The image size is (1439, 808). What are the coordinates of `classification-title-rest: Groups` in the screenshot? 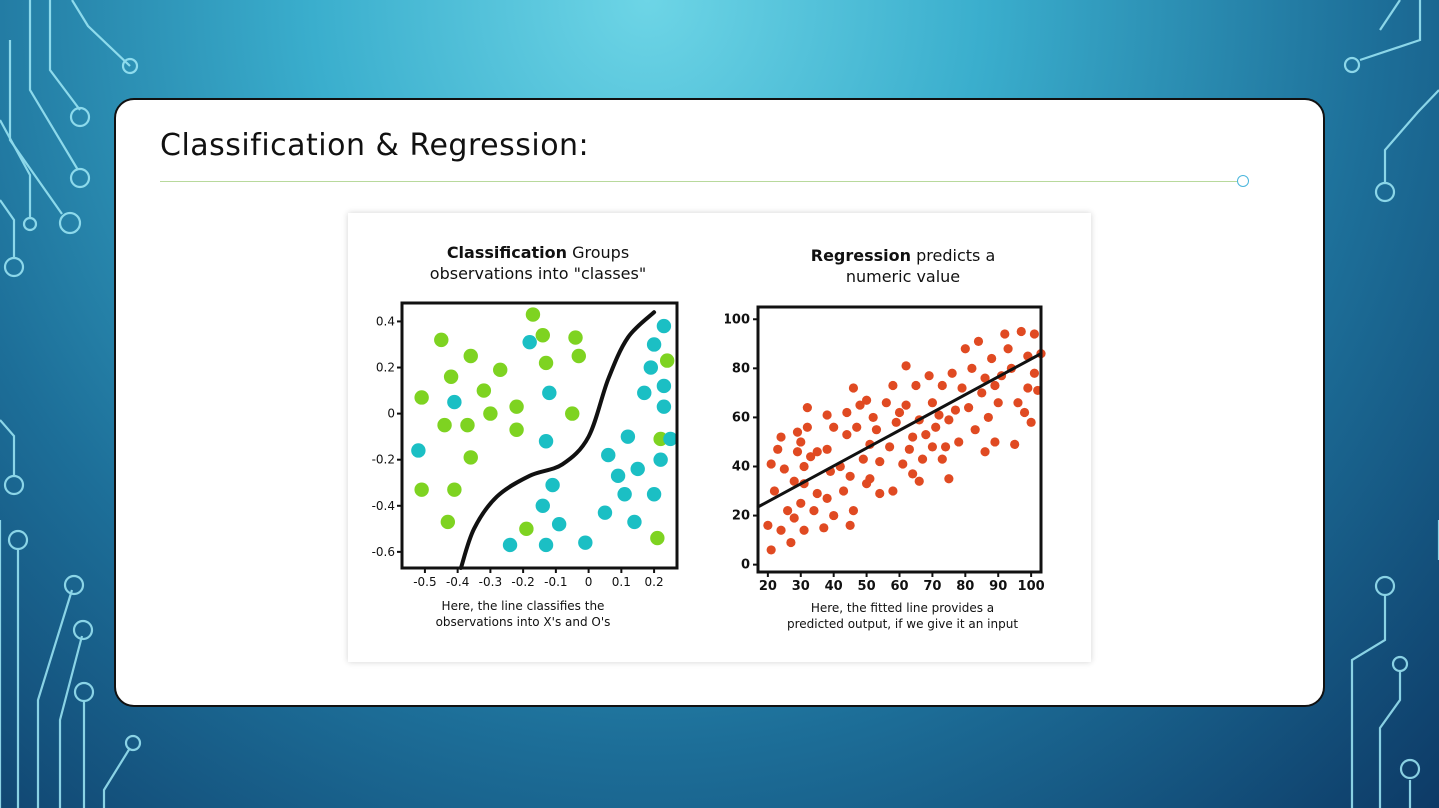 It's located at (598, 252).